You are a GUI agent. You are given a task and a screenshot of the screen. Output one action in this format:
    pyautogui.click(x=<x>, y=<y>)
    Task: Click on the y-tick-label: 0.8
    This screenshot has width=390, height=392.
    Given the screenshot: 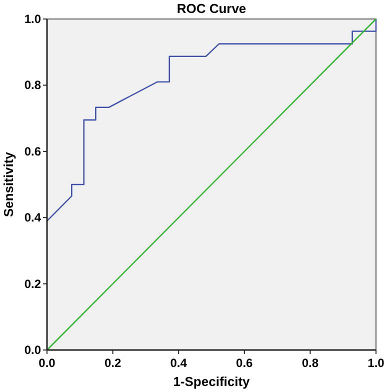 What is the action you would take?
    pyautogui.click(x=33, y=85)
    